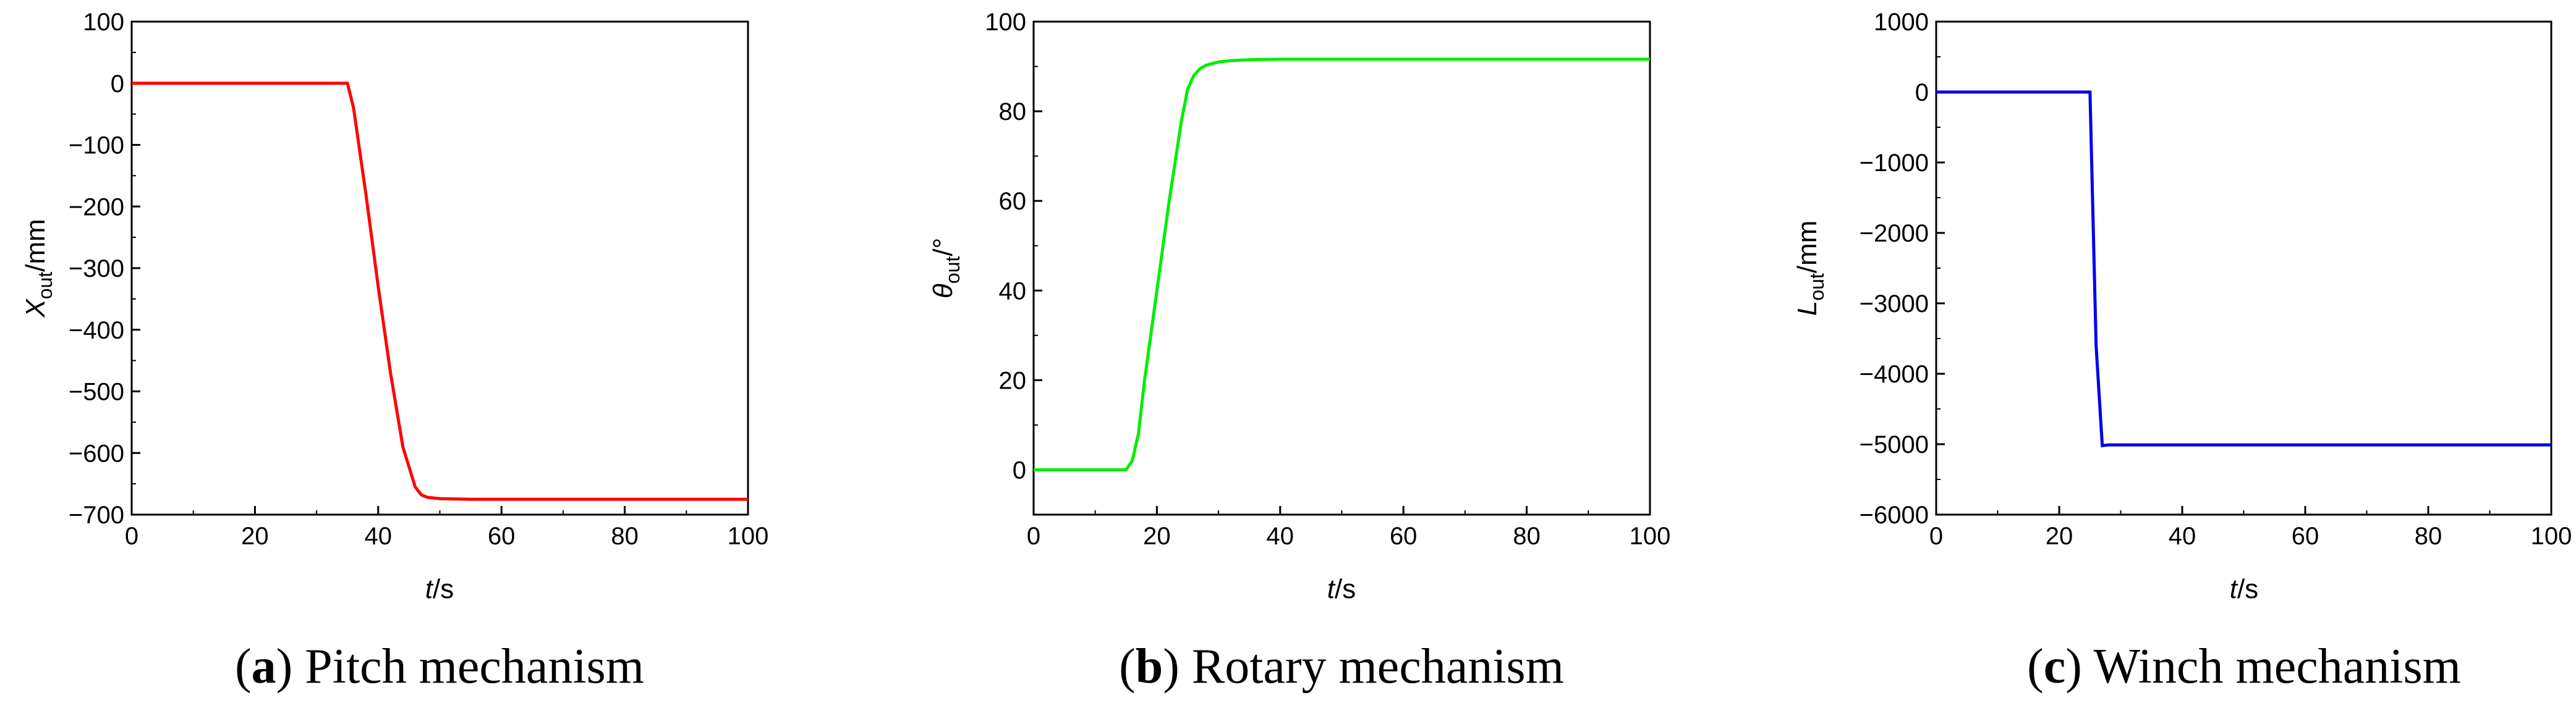  What do you see at coordinates (96, 453) in the screenshot?
I see `y-tick-label: −600` at bounding box center [96, 453].